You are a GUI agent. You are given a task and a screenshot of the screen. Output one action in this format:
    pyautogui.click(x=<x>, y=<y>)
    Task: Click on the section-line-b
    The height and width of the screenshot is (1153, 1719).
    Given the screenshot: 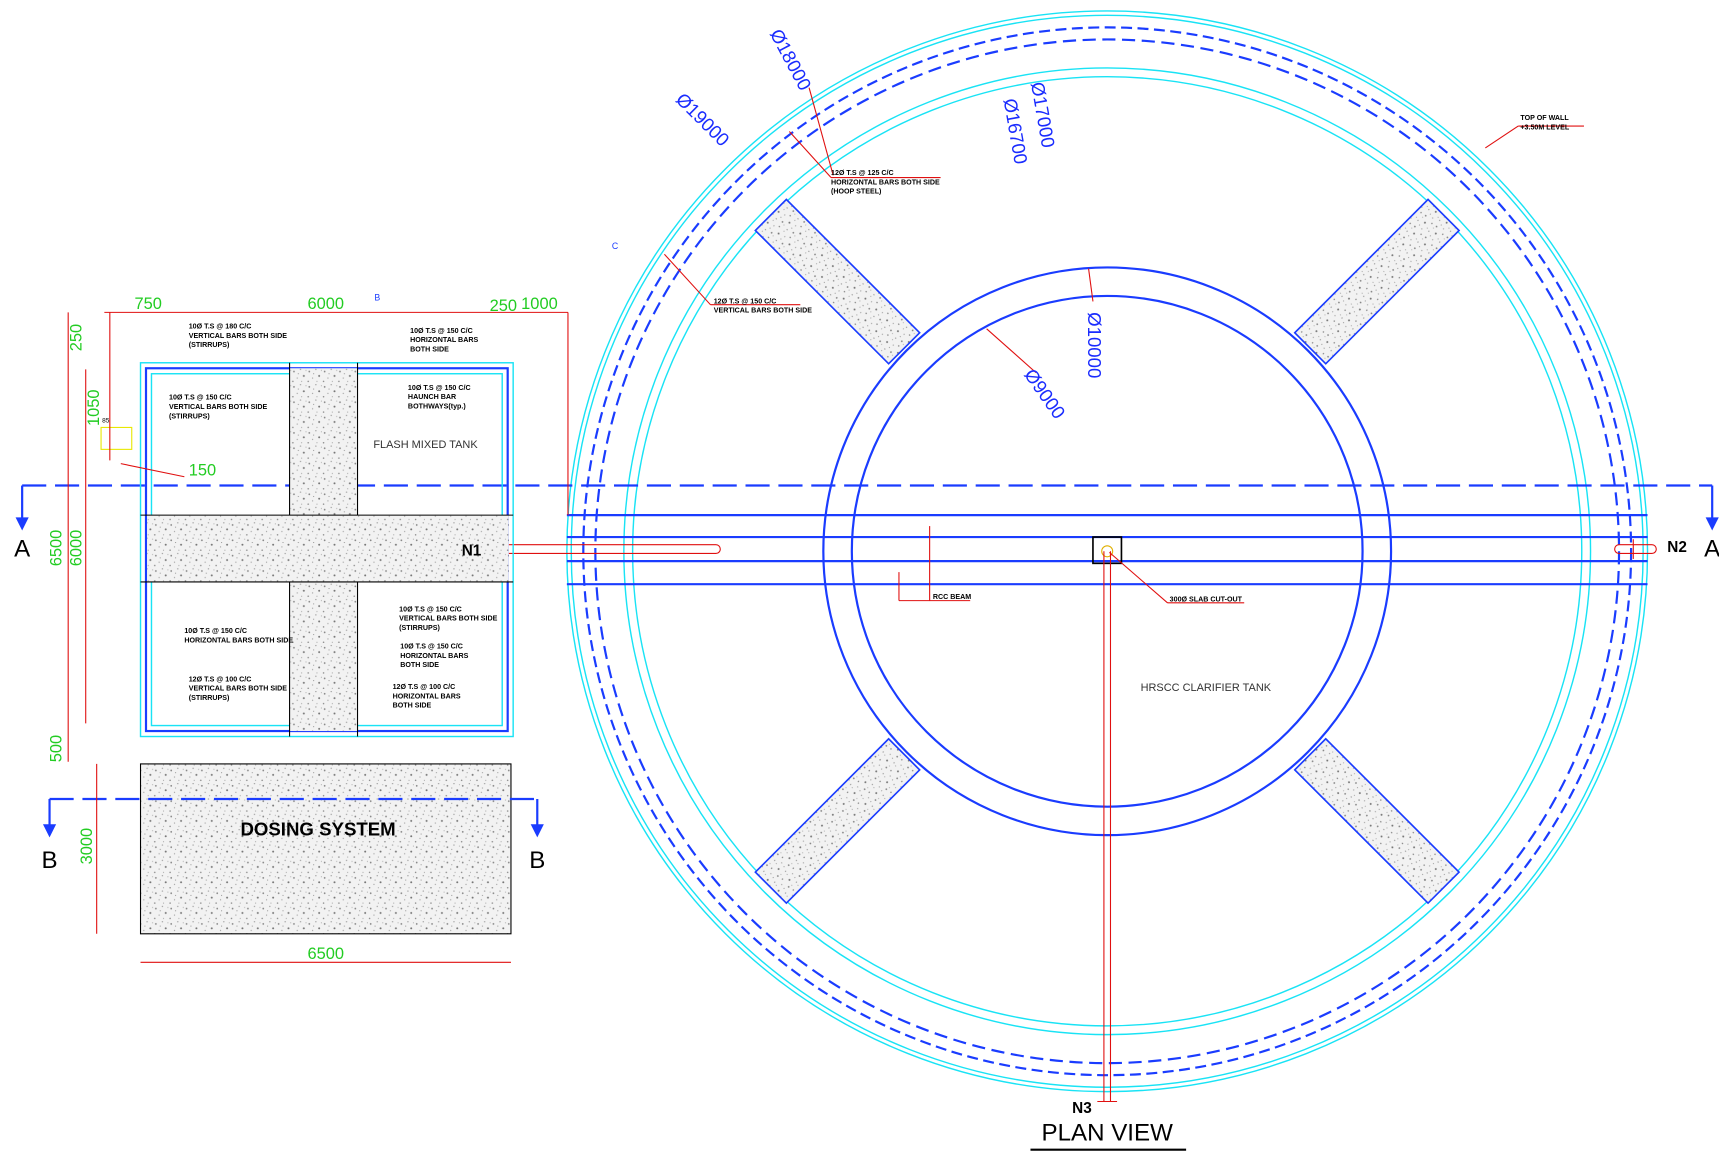 What is the action you would take?
    pyautogui.click(x=293, y=817)
    